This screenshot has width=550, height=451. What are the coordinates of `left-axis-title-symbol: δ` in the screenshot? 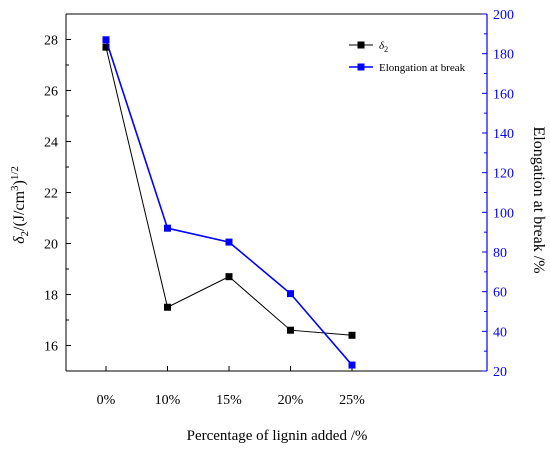 It's located at (19, 240).